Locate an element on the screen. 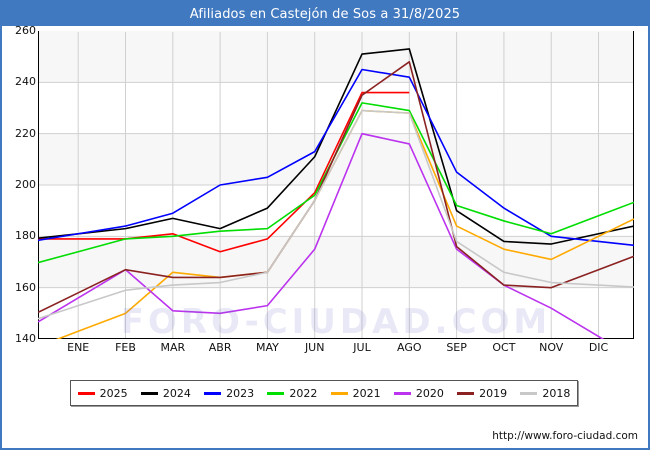 The height and width of the screenshot is (450, 650). legend-item-2023: 2023 is located at coordinates (229, 393).